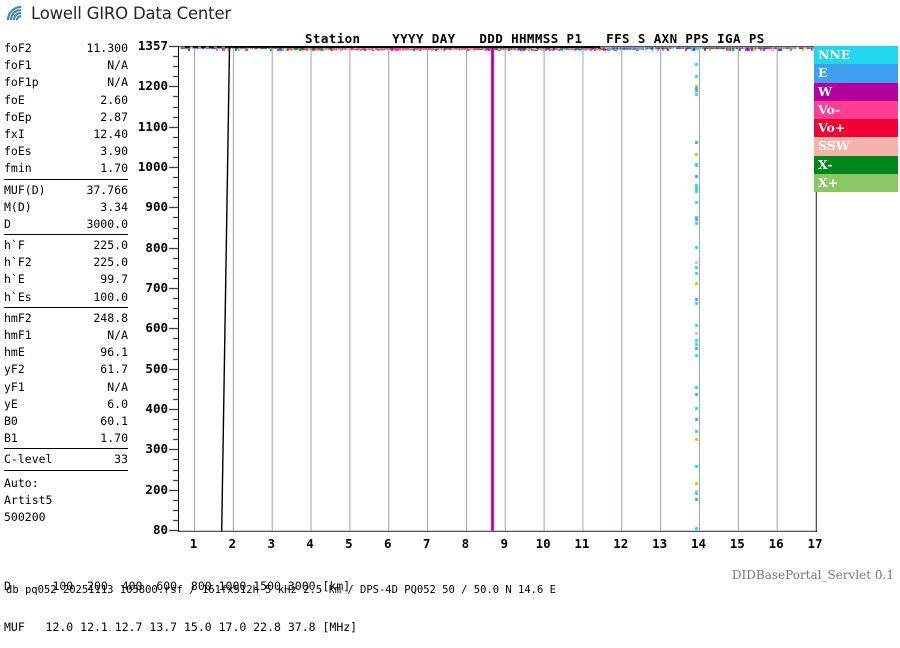  I want to click on param-key: fxI, so click(14, 133).